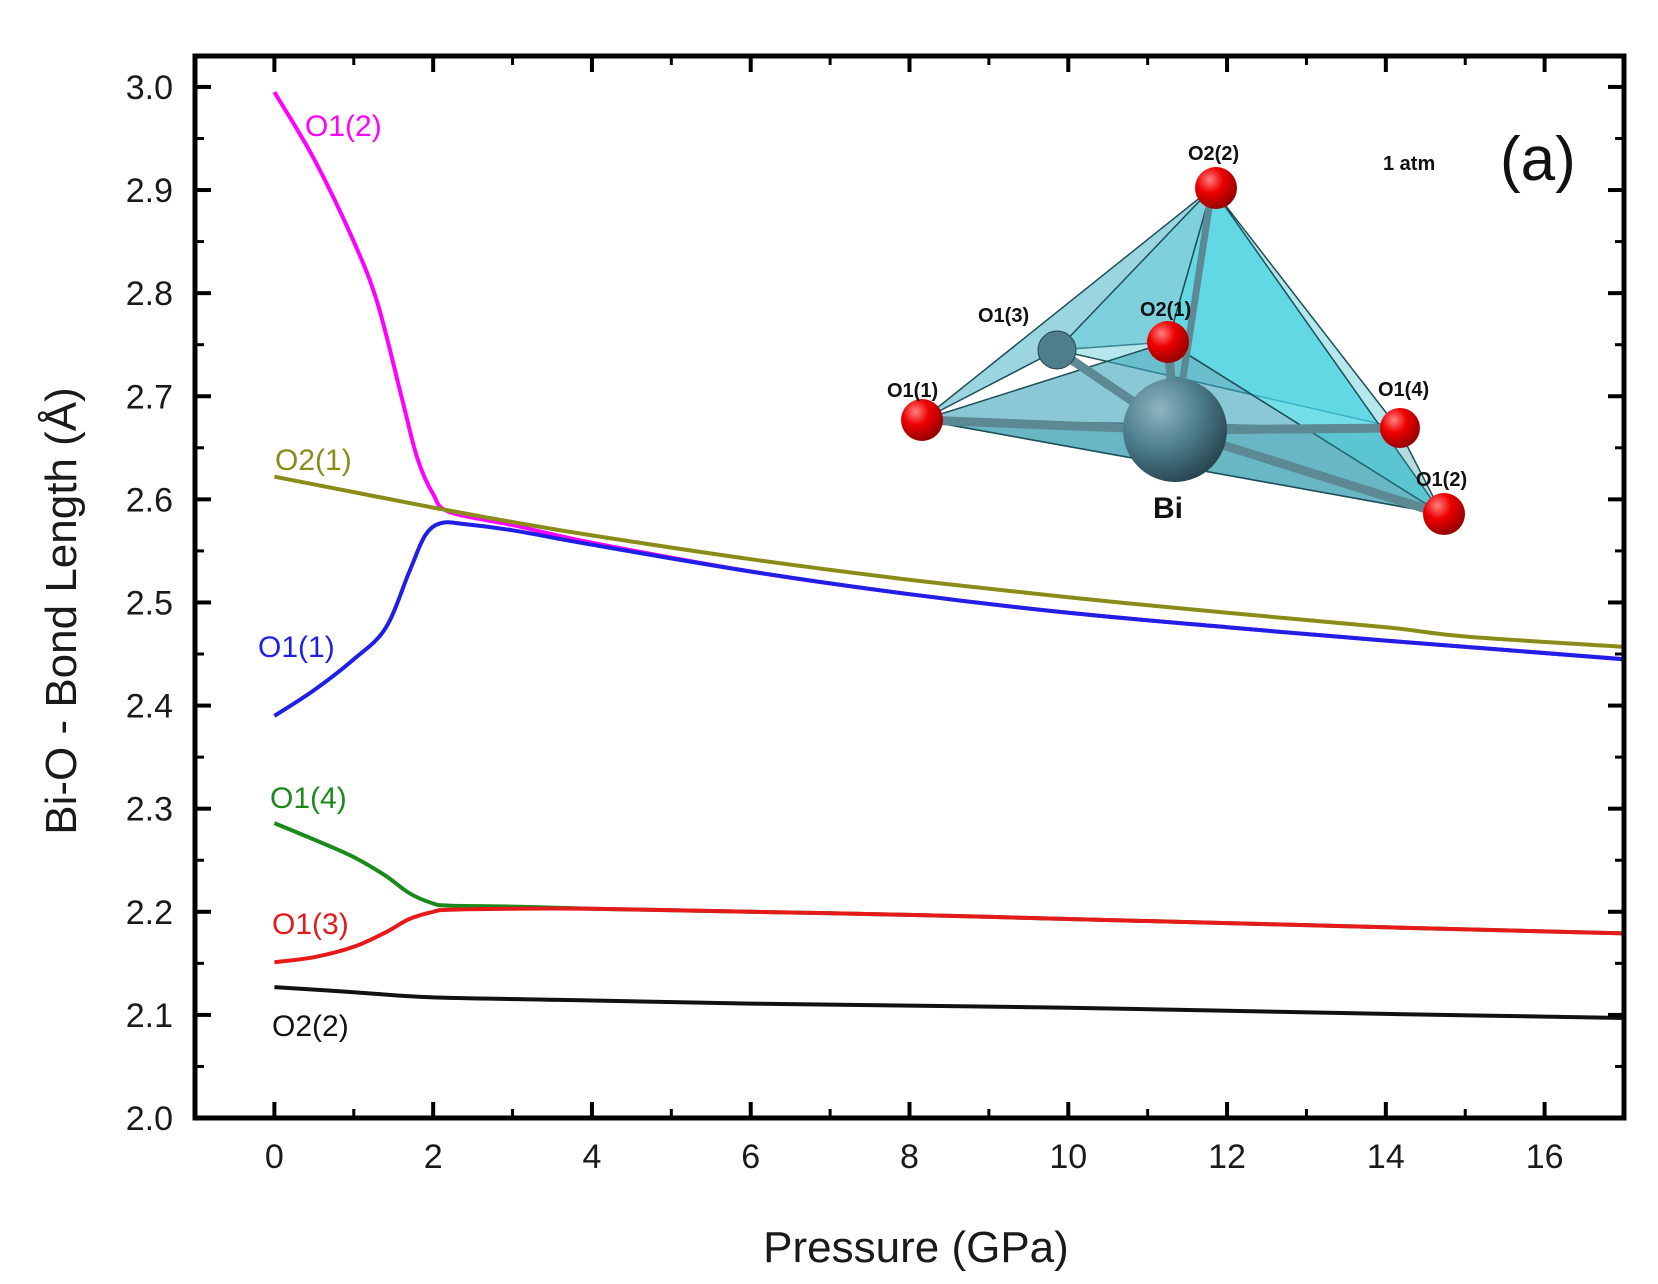 The height and width of the screenshot is (1284, 1658). I want to click on y-tick-label-3: 2.3, so click(149, 810).